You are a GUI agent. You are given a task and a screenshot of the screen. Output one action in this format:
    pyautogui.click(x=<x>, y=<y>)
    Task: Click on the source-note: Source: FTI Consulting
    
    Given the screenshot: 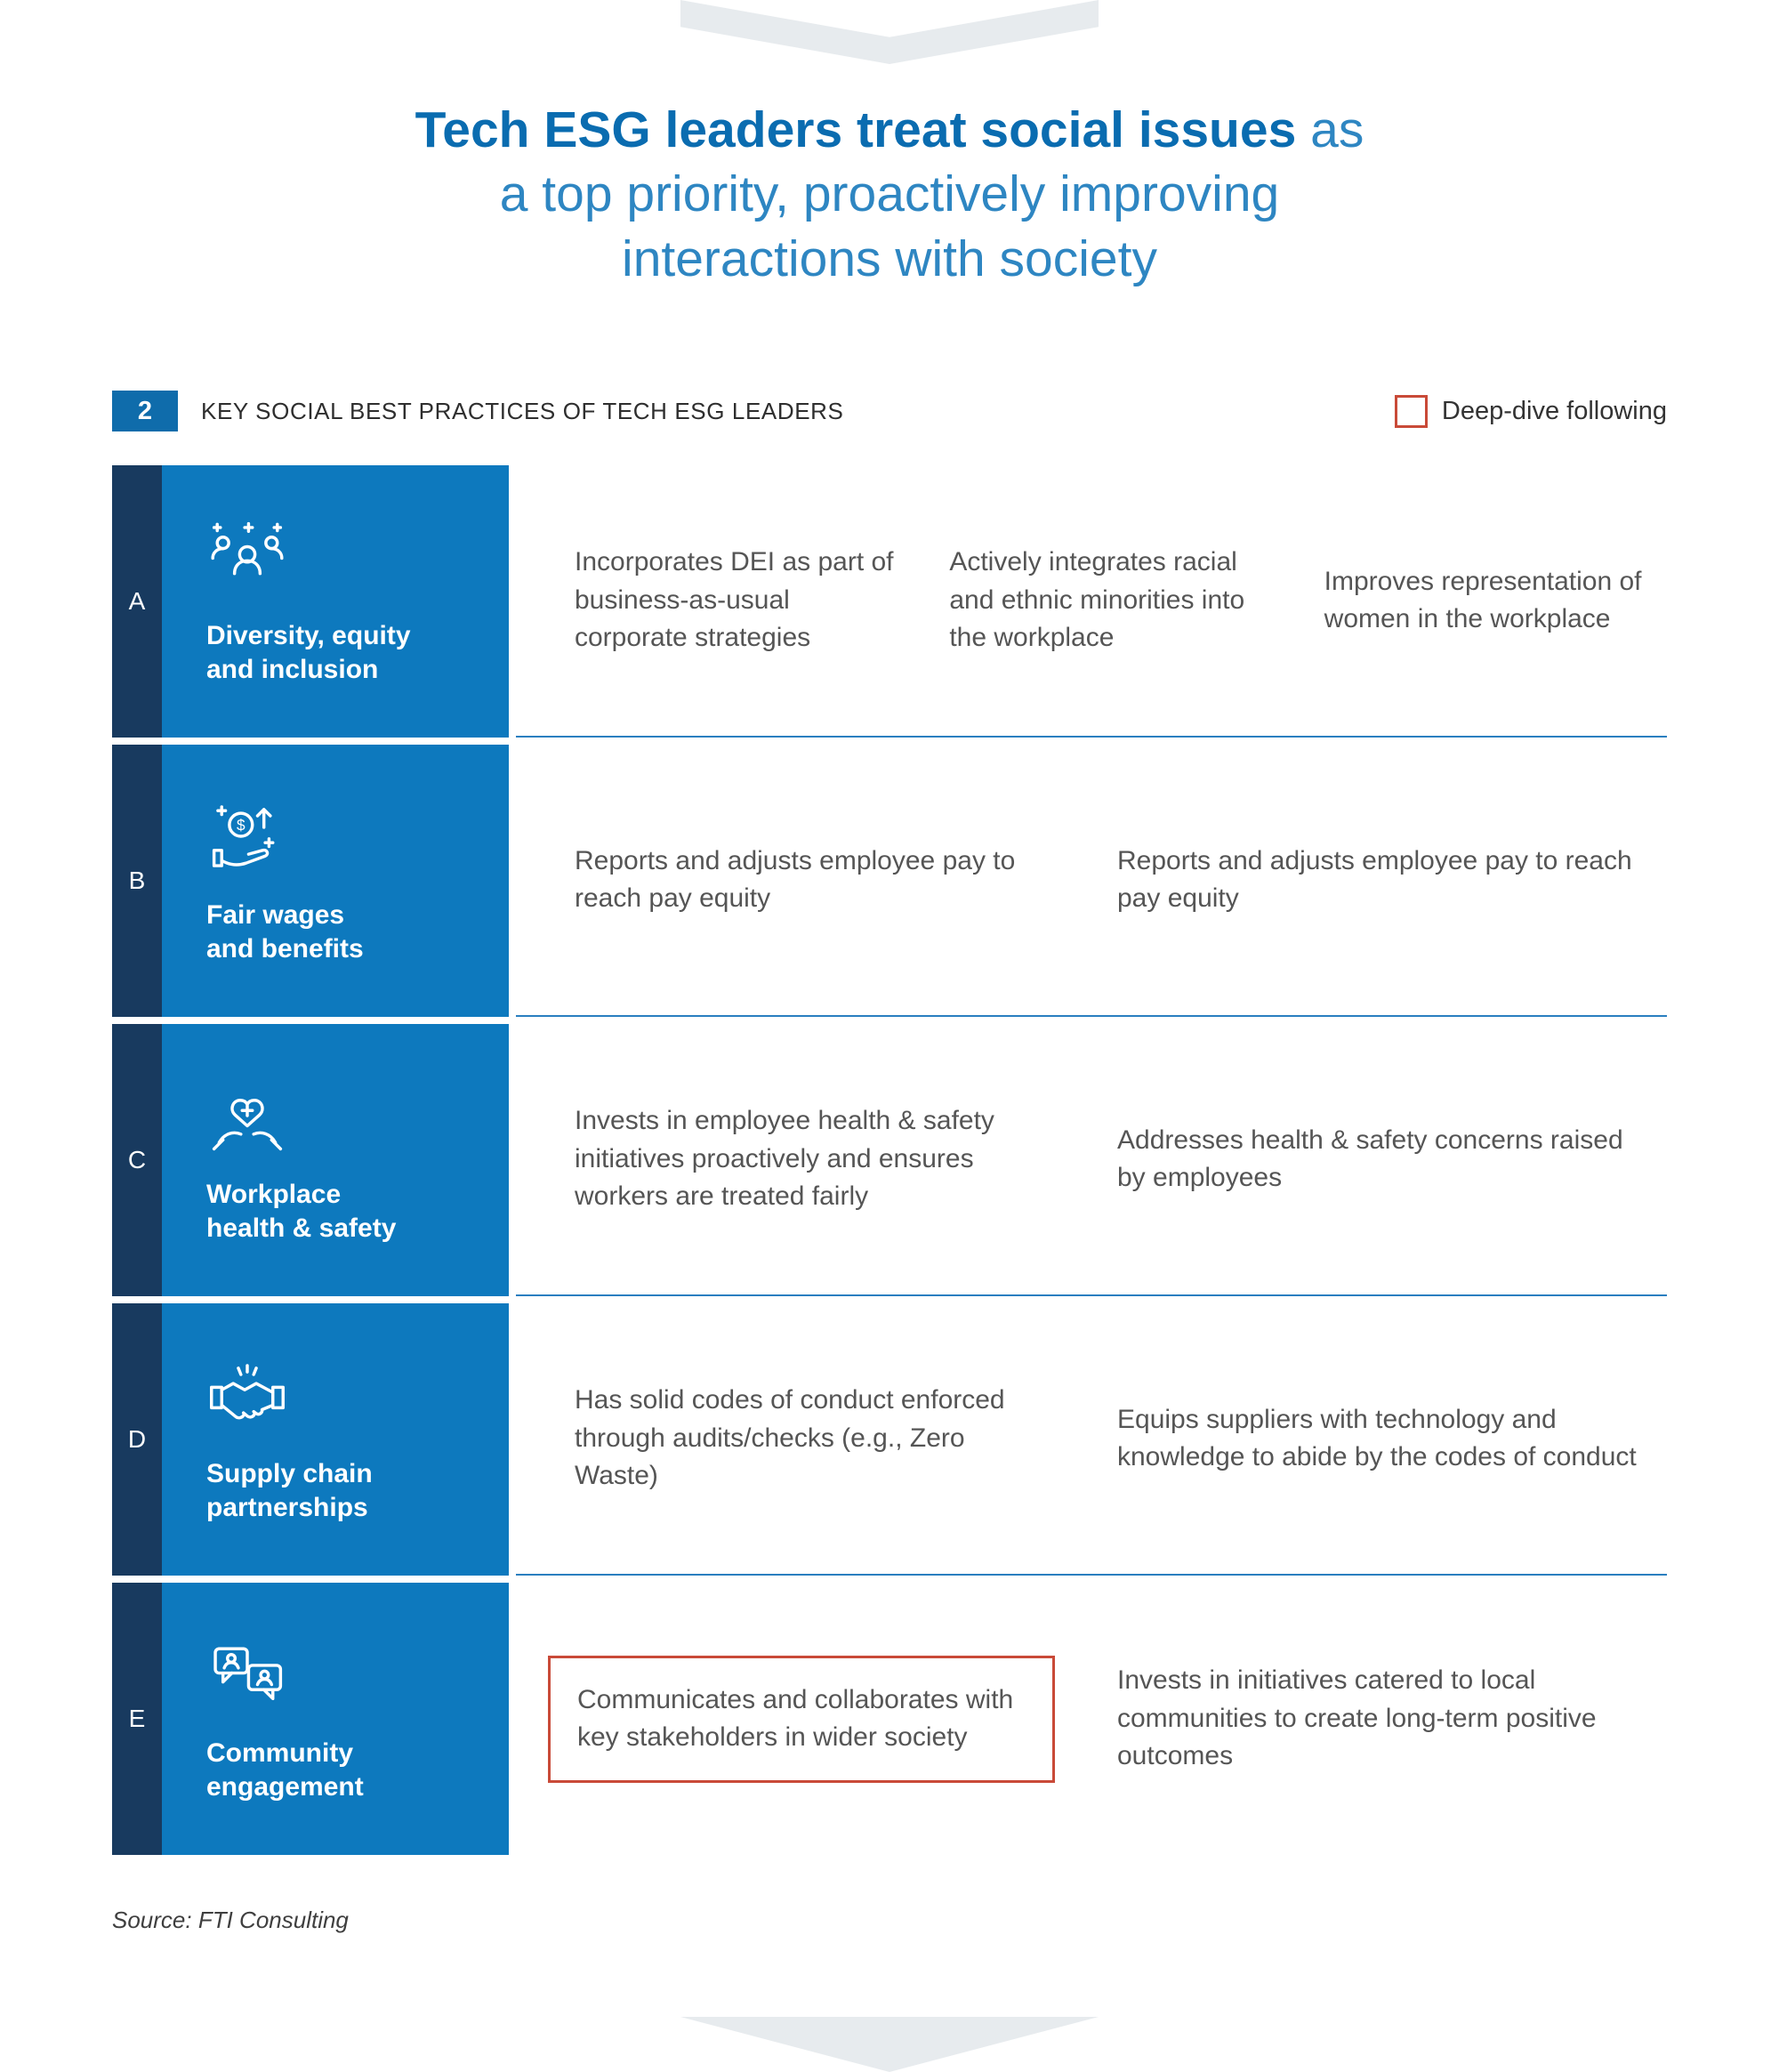 What is the action you would take?
    pyautogui.click(x=230, y=1920)
    